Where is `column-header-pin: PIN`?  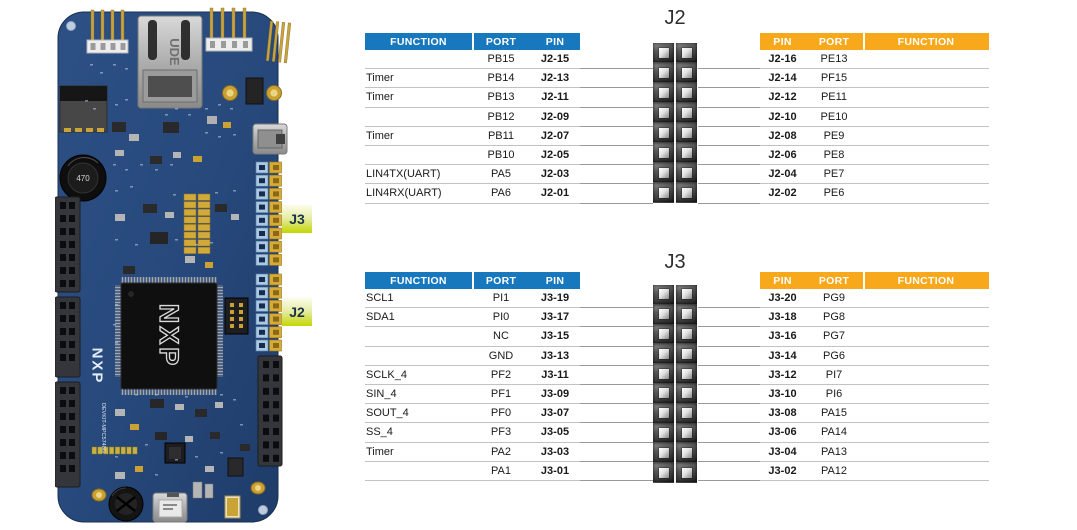
column-header-pin: PIN is located at coordinates (555, 280).